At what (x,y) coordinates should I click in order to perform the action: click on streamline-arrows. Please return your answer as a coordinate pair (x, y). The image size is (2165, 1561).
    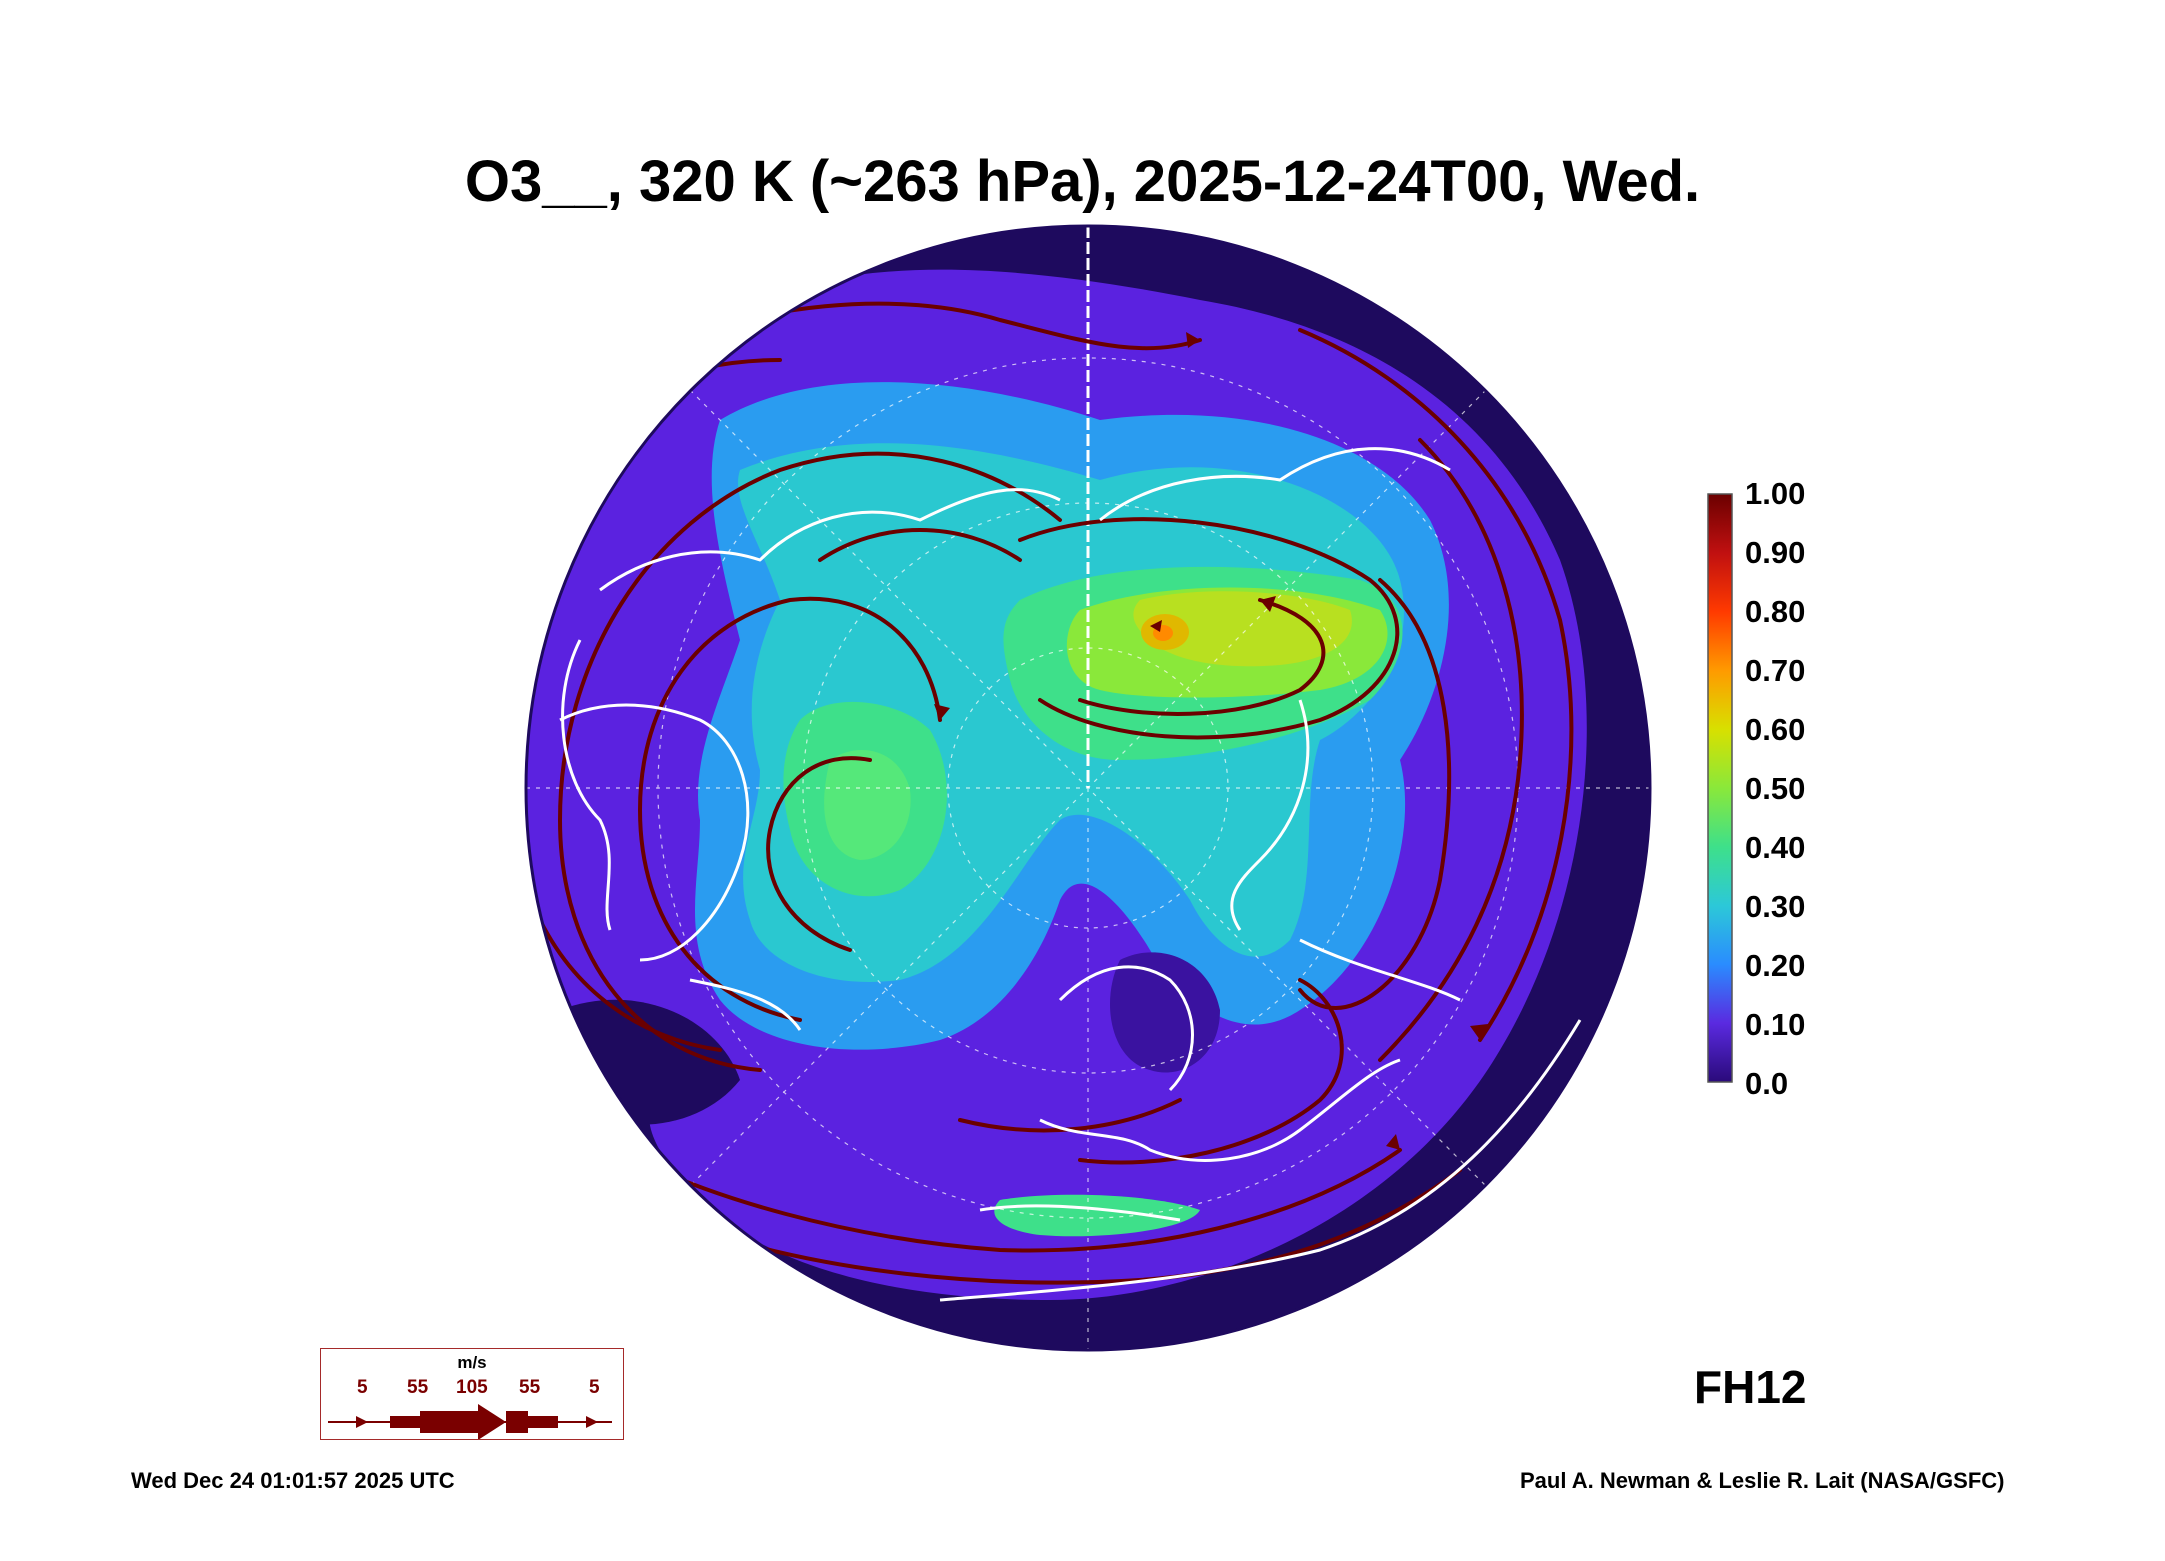
    Looking at the image, I should click on (1211, 741).